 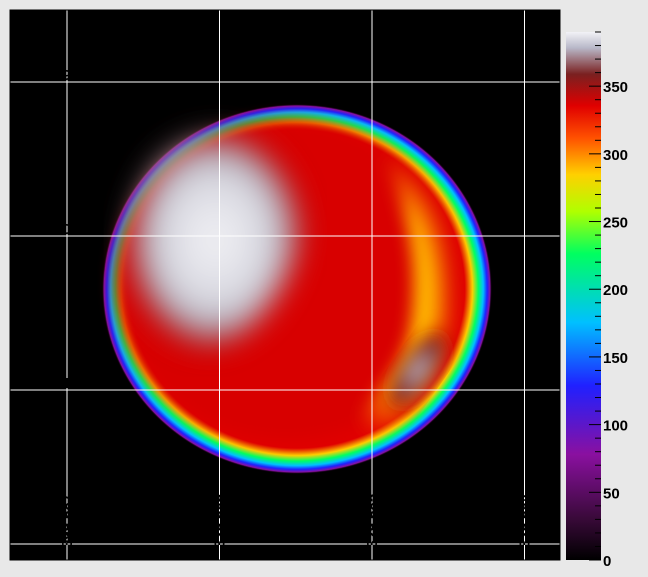 I want to click on inner-bright-spot, so click(x=418, y=370).